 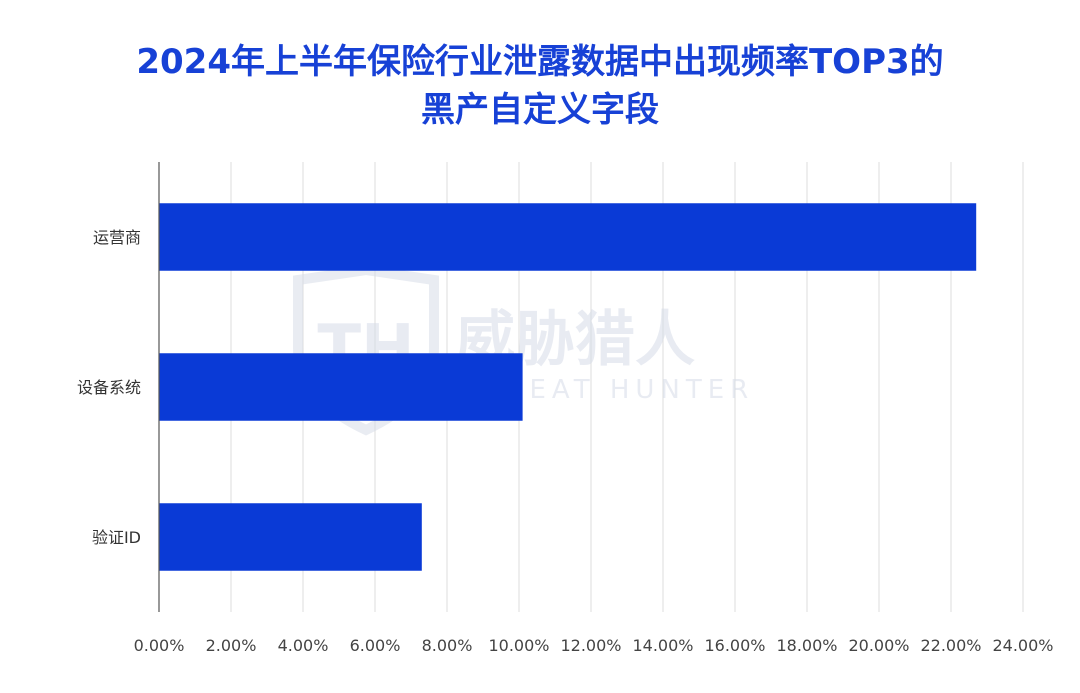 What do you see at coordinates (662, 645) in the screenshot?
I see `x-tick-label: 14.00%` at bounding box center [662, 645].